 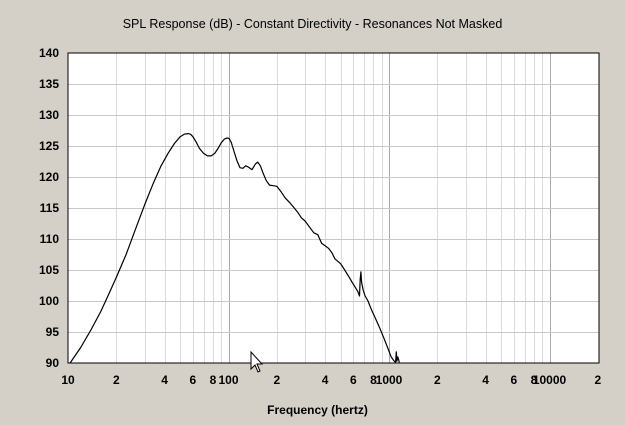 What do you see at coordinates (53, 363) in the screenshot?
I see `y-tick-label: 90` at bounding box center [53, 363].